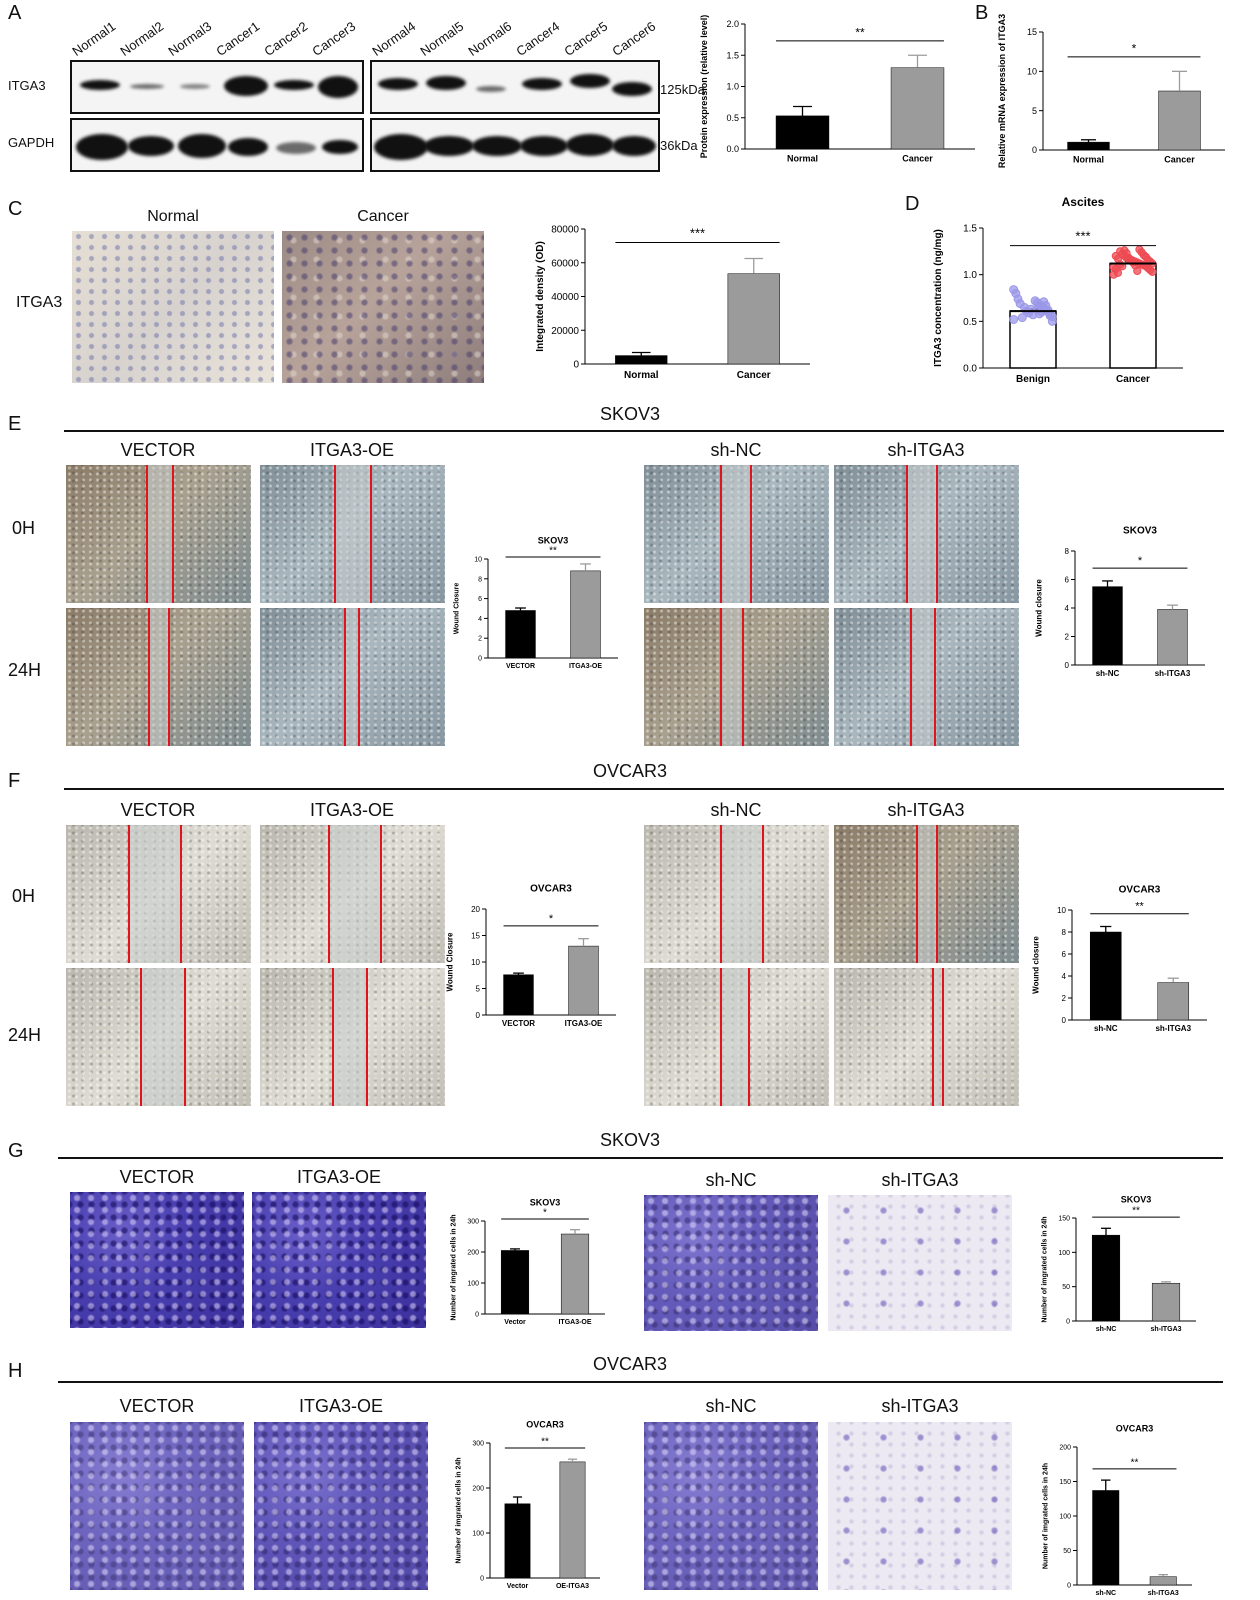  What do you see at coordinates (286, 38) in the screenshot?
I see `lane-label: Cancer2` at bounding box center [286, 38].